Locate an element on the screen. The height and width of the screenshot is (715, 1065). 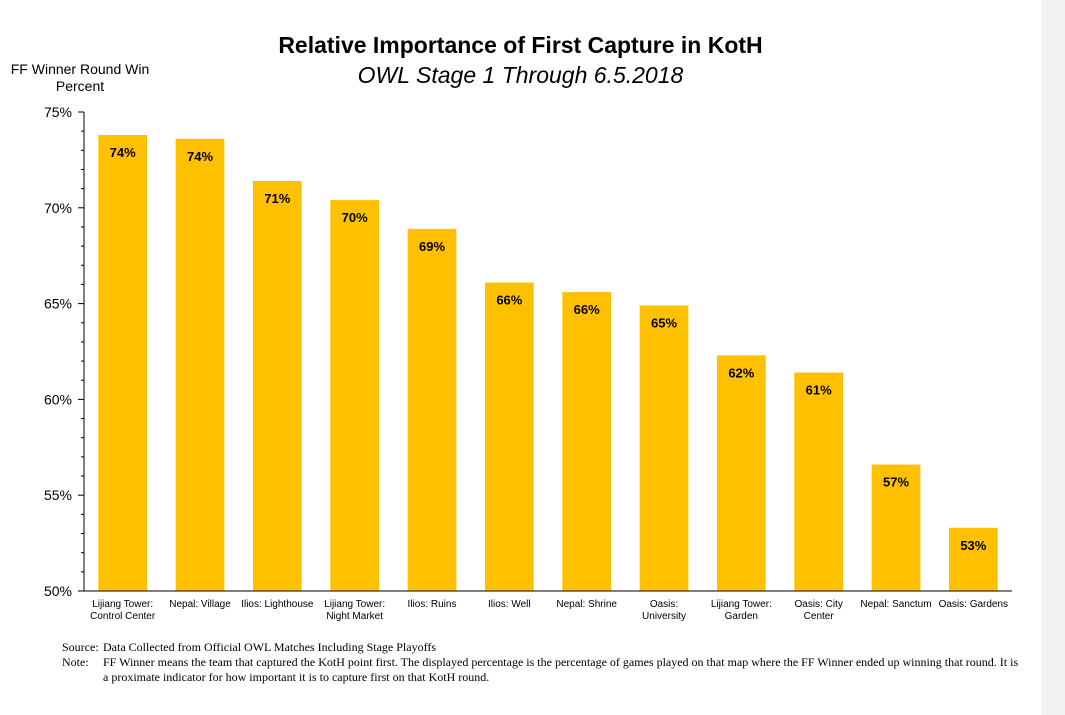
x-tick-label: Nepal: Shrine is located at coordinates (586, 604).